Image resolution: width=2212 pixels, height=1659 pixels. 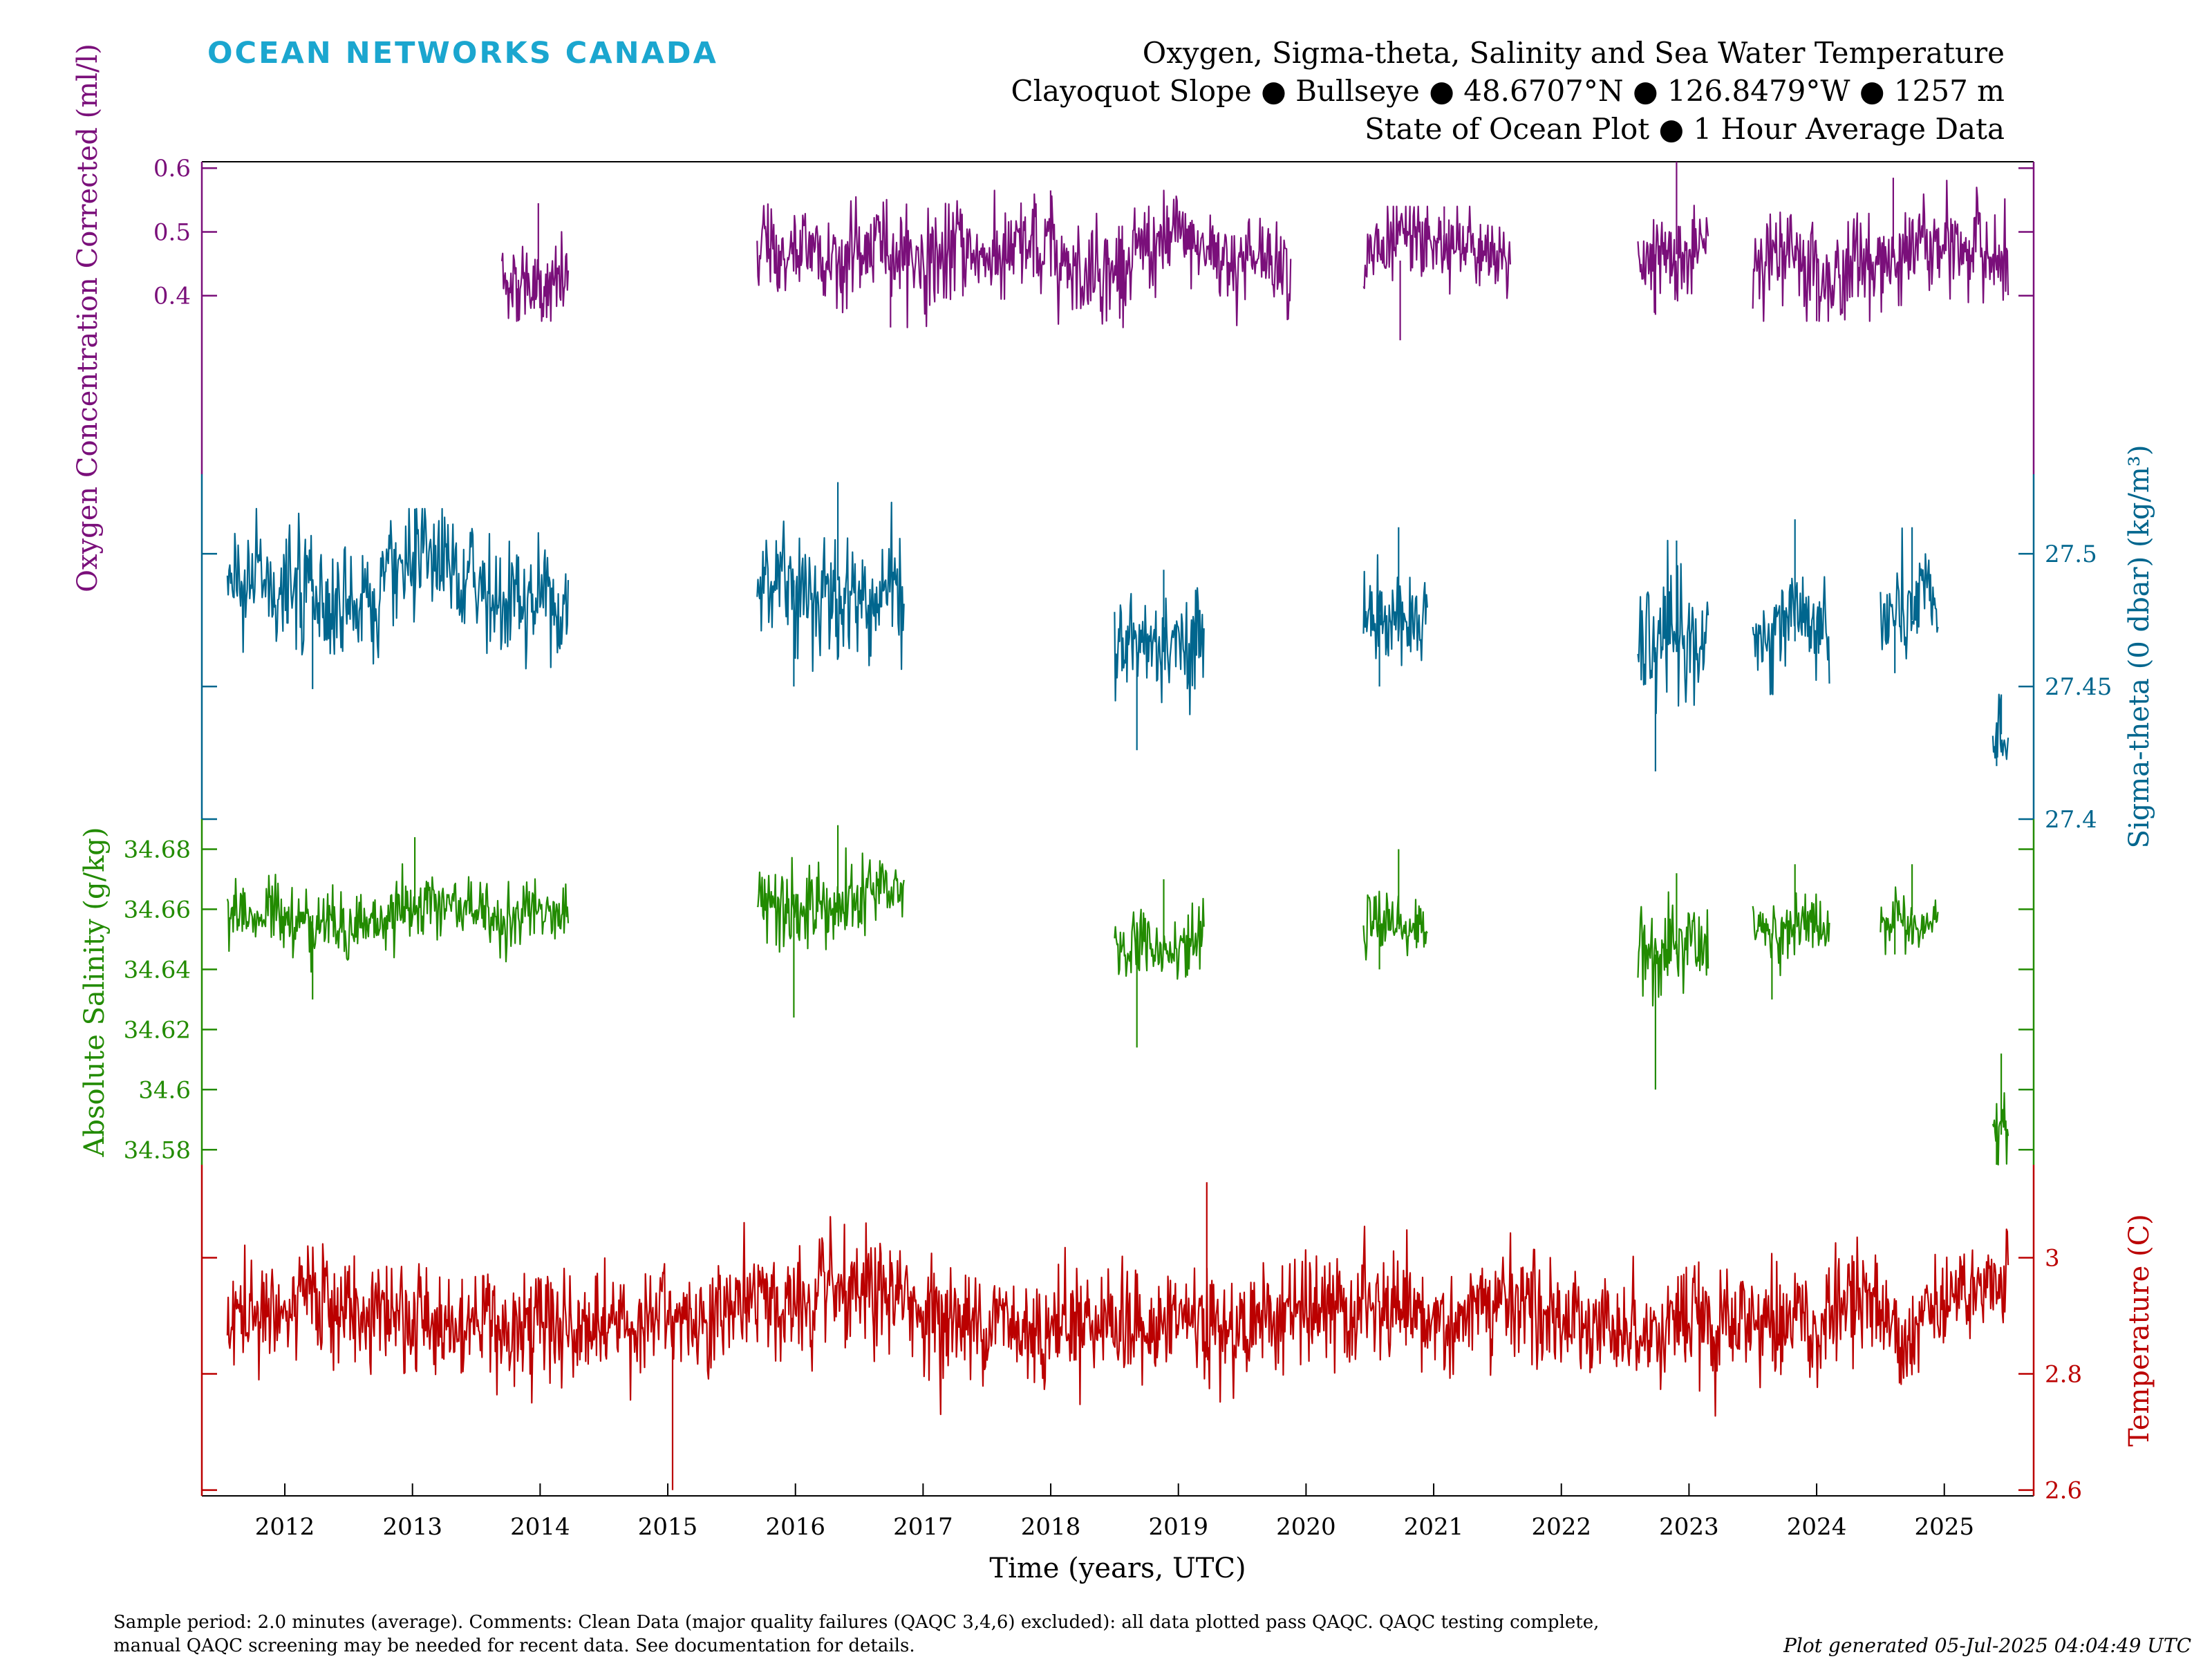 What do you see at coordinates (795, 1527) in the screenshot?
I see `x-tick-label: 2016` at bounding box center [795, 1527].